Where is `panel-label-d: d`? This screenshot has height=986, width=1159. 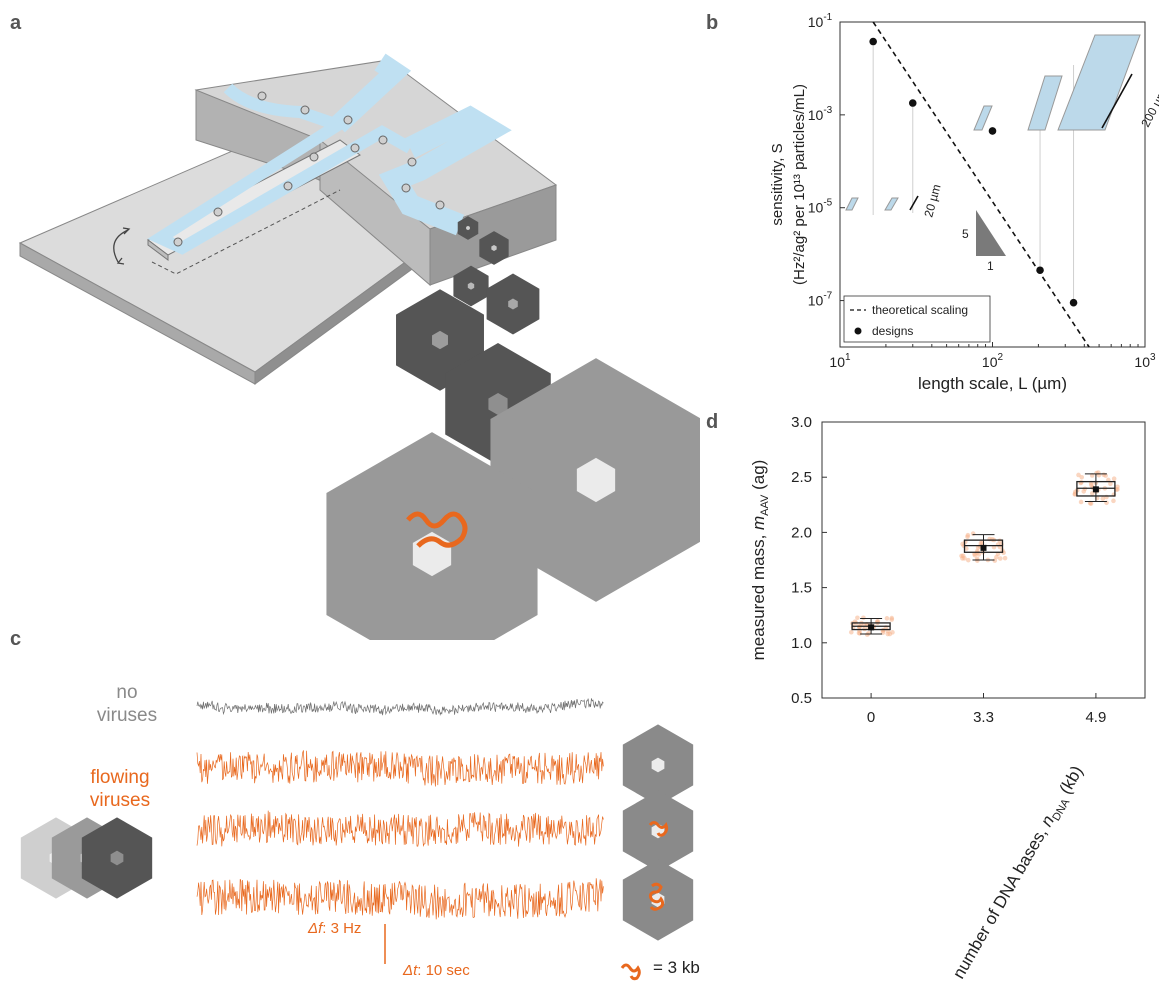
panel-label-d: d is located at coordinates (712, 422).